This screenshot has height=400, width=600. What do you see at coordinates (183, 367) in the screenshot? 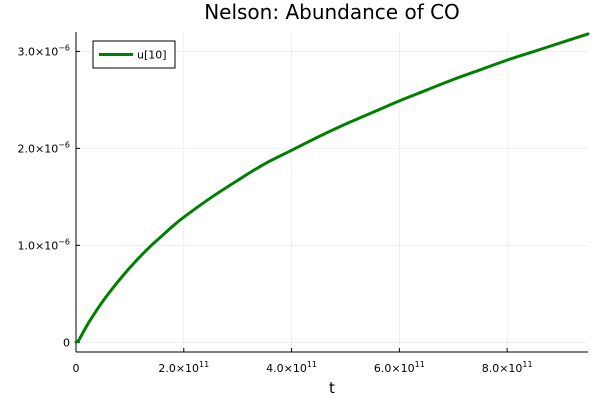
I see `x-tick-label: 2.0×10¹¹` at bounding box center [183, 367].